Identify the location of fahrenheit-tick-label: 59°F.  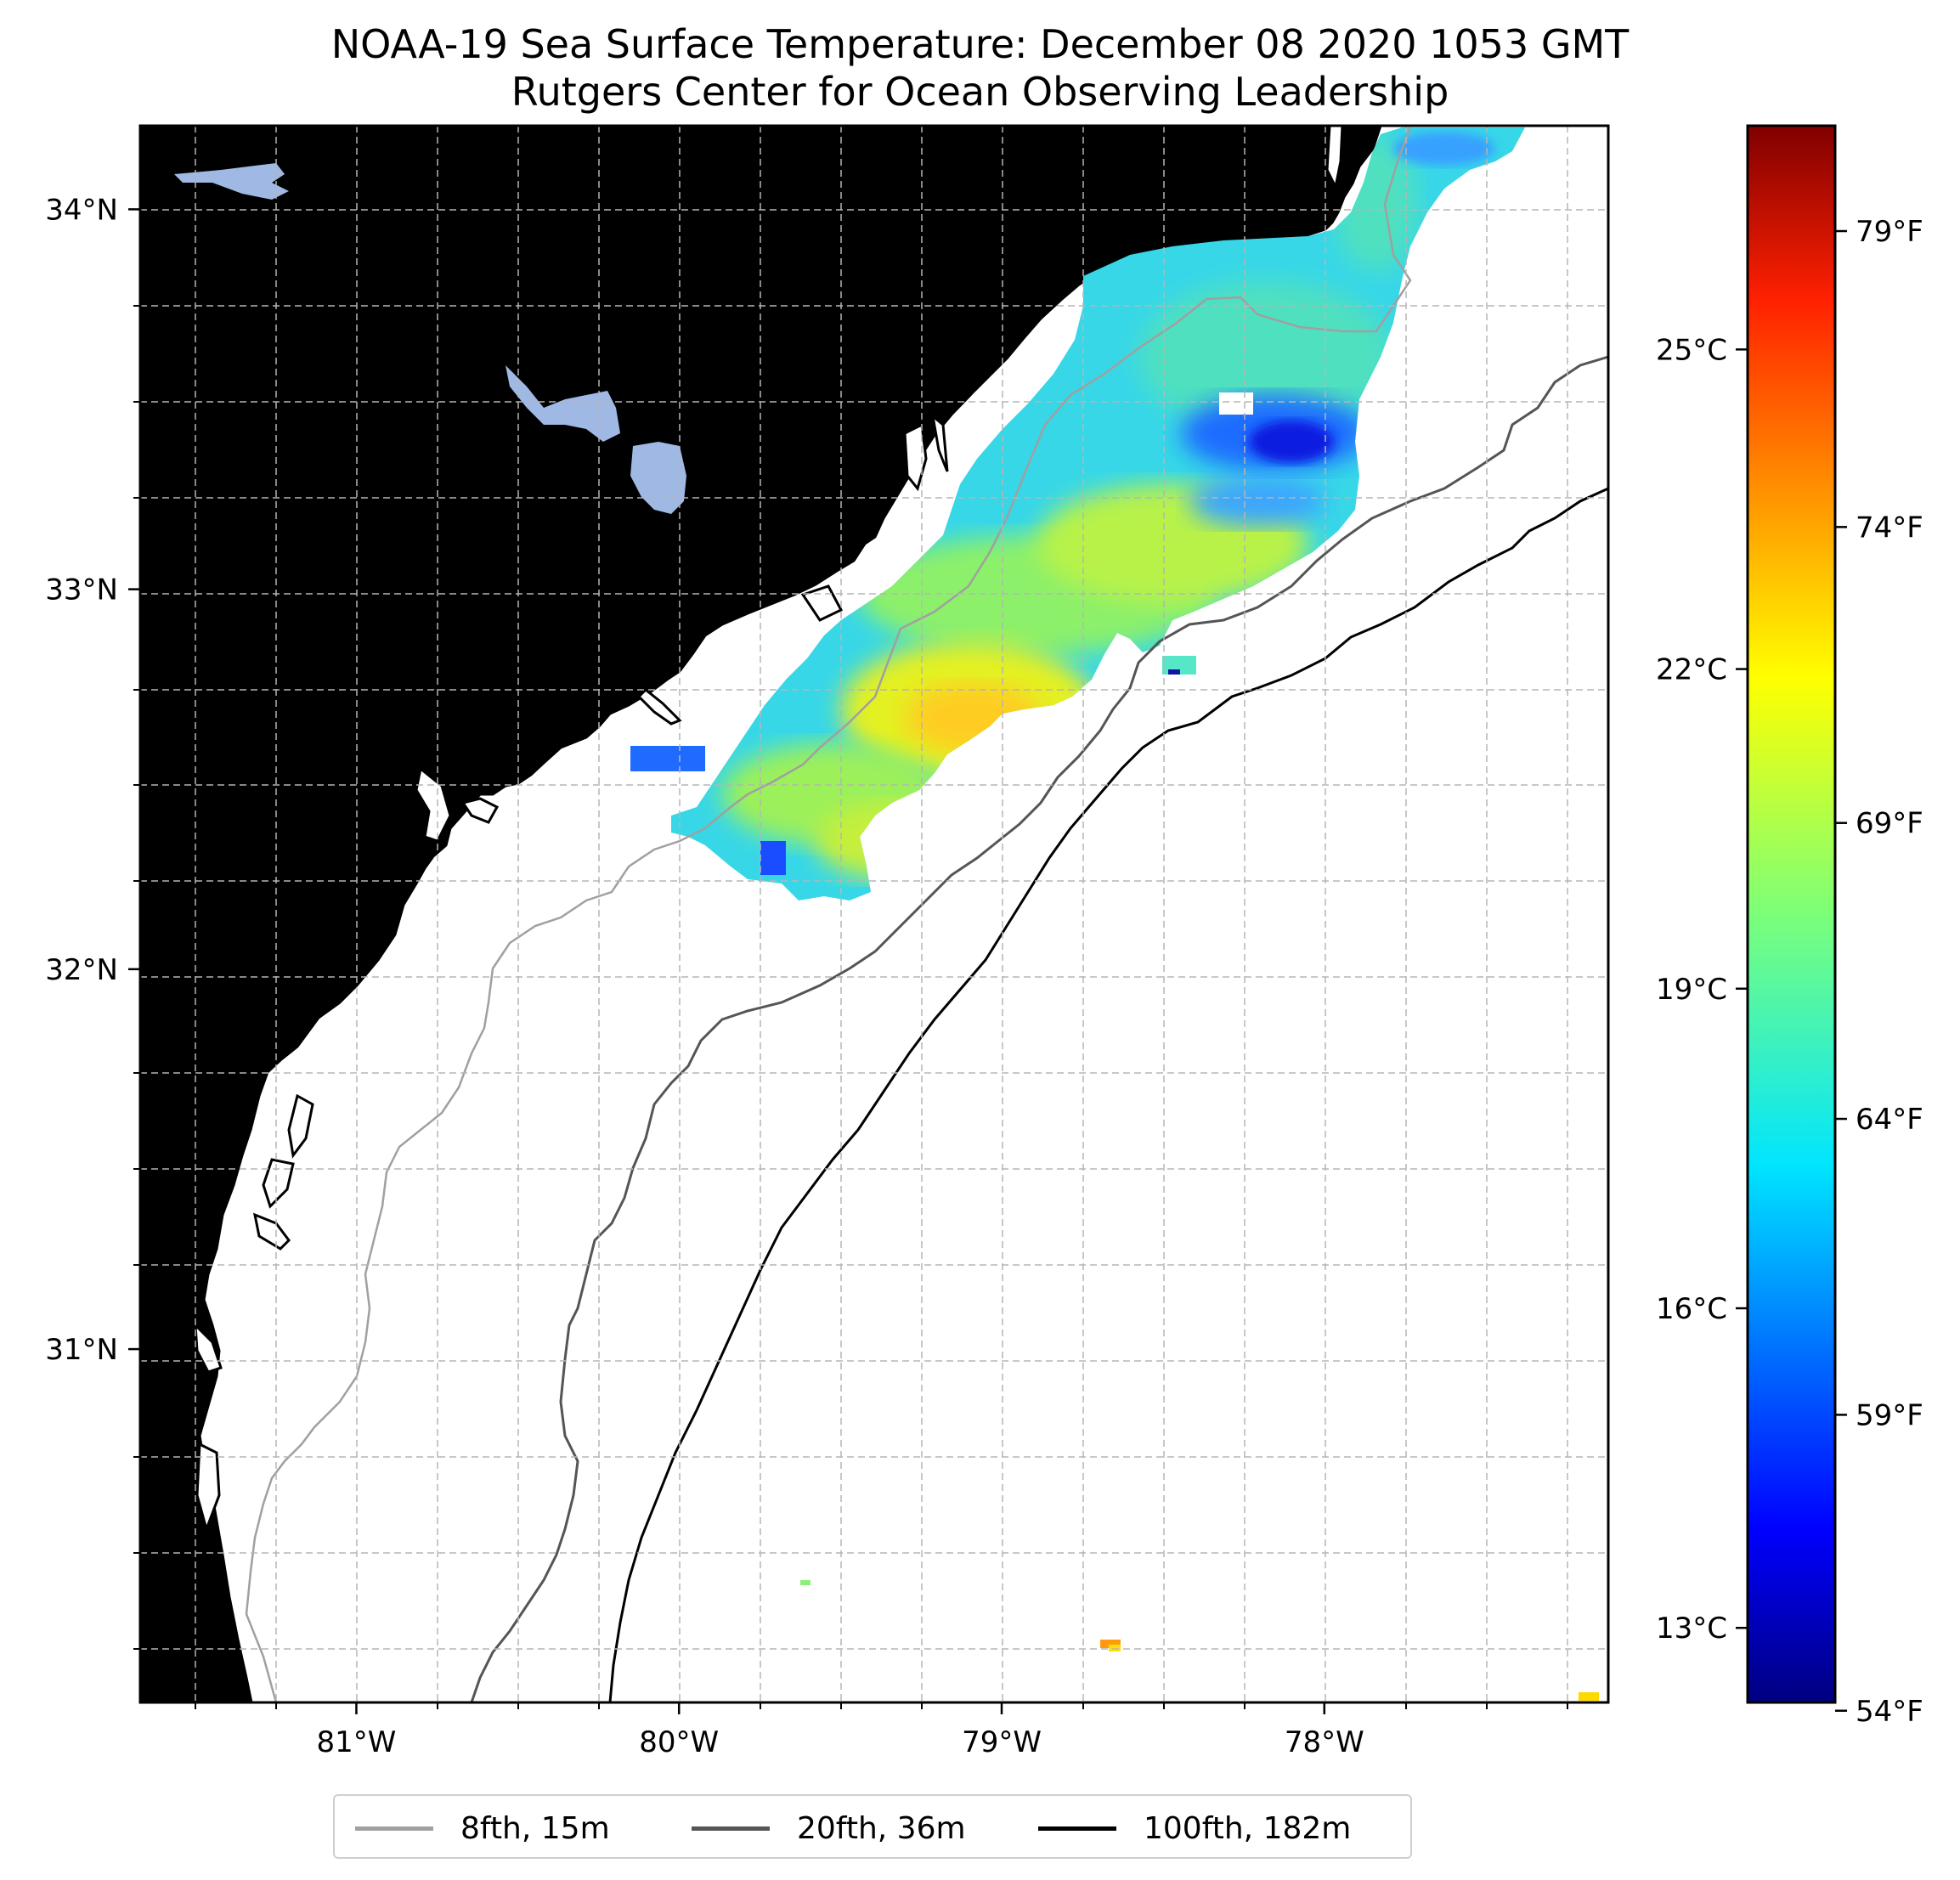
(1890, 1415).